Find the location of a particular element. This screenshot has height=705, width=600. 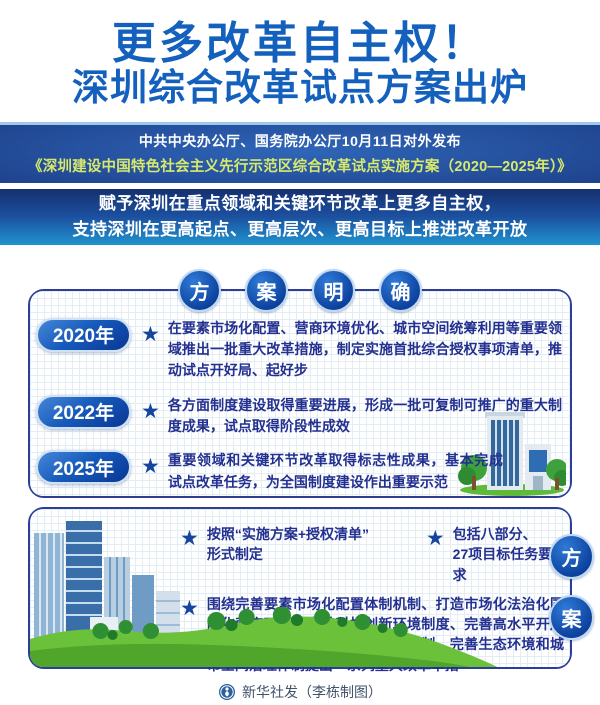

plan-header-char-2: 案 is located at coordinates (266, 290).